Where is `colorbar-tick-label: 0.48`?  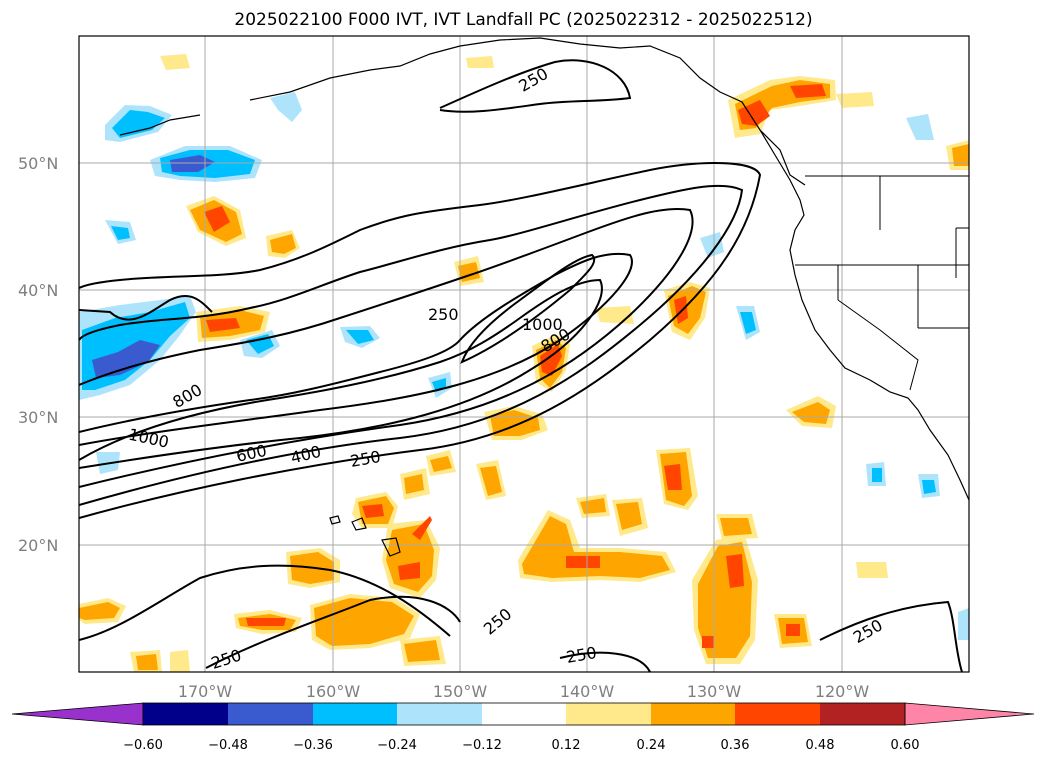 colorbar-tick-label: 0.48 is located at coordinates (820, 745).